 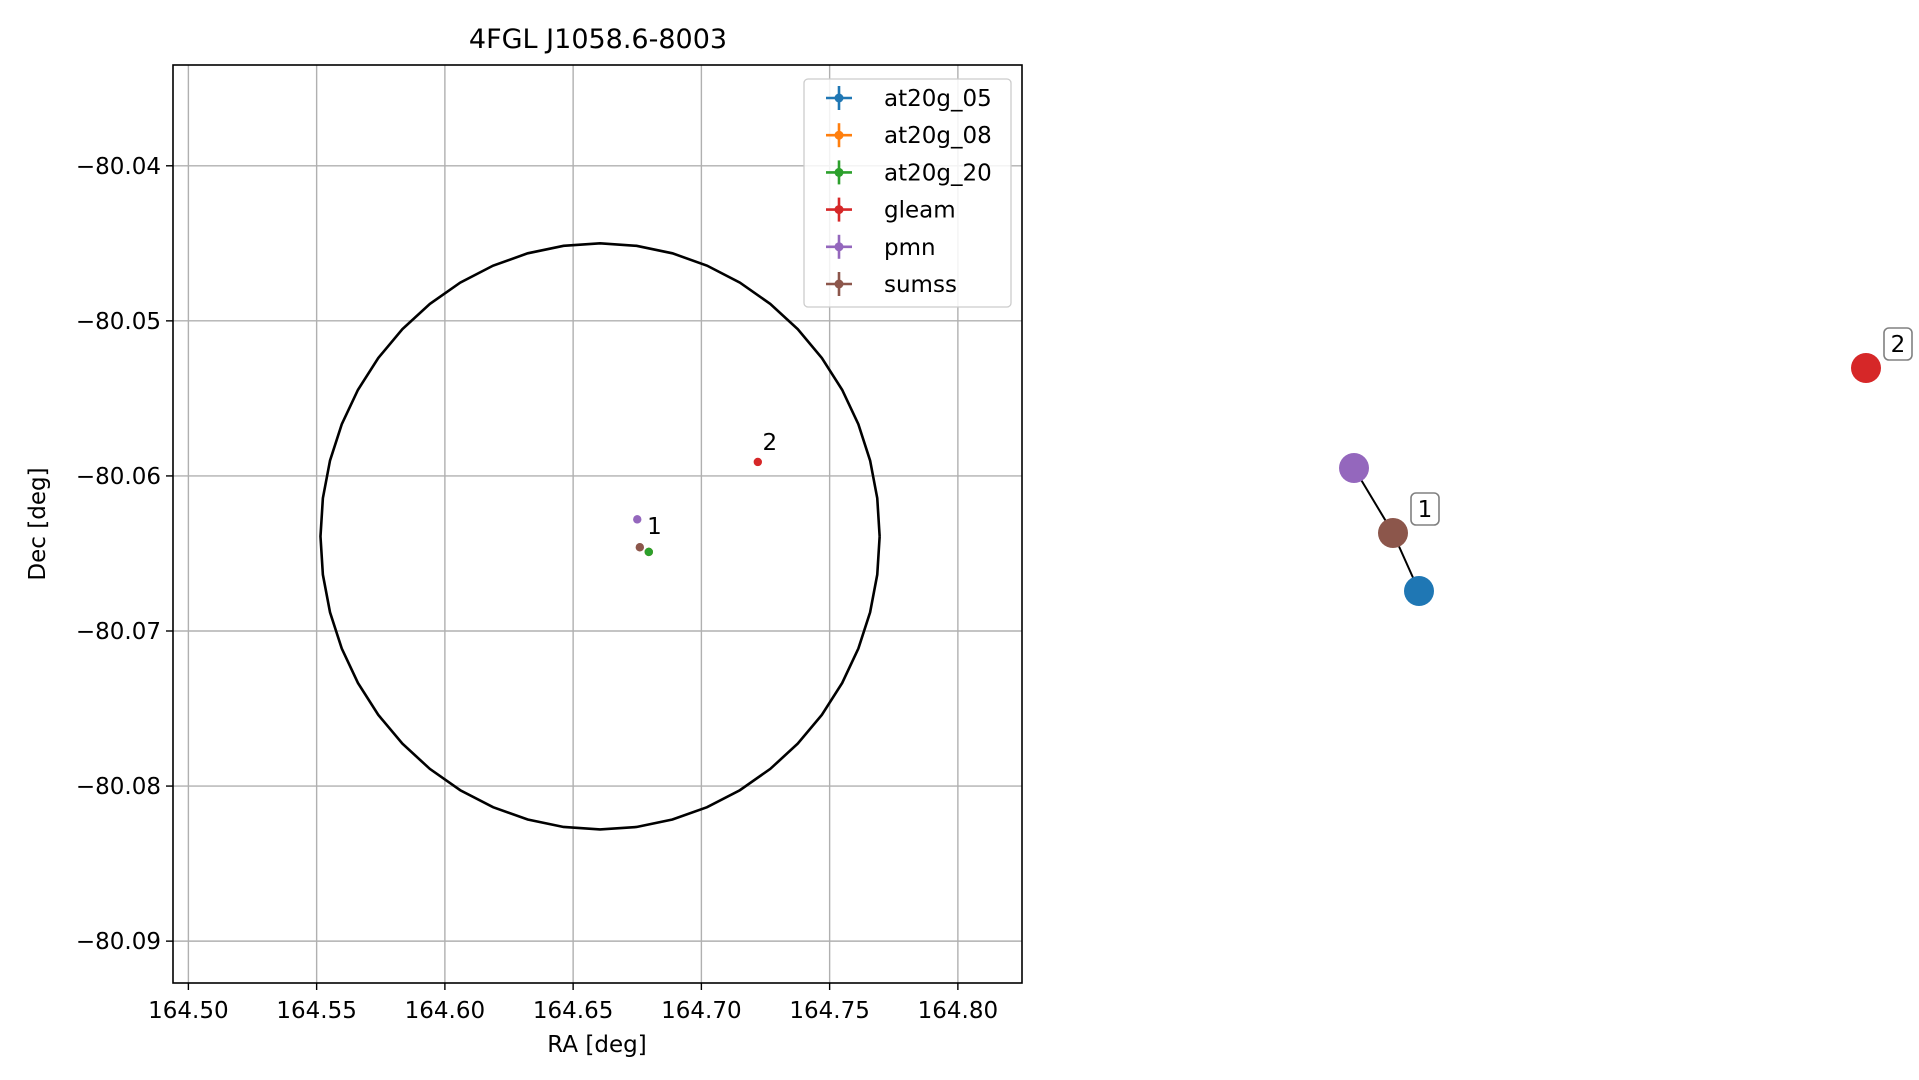 What do you see at coordinates (654, 527) in the screenshot?
I see `point-label-1: 1` at bounding box center [654, 527].